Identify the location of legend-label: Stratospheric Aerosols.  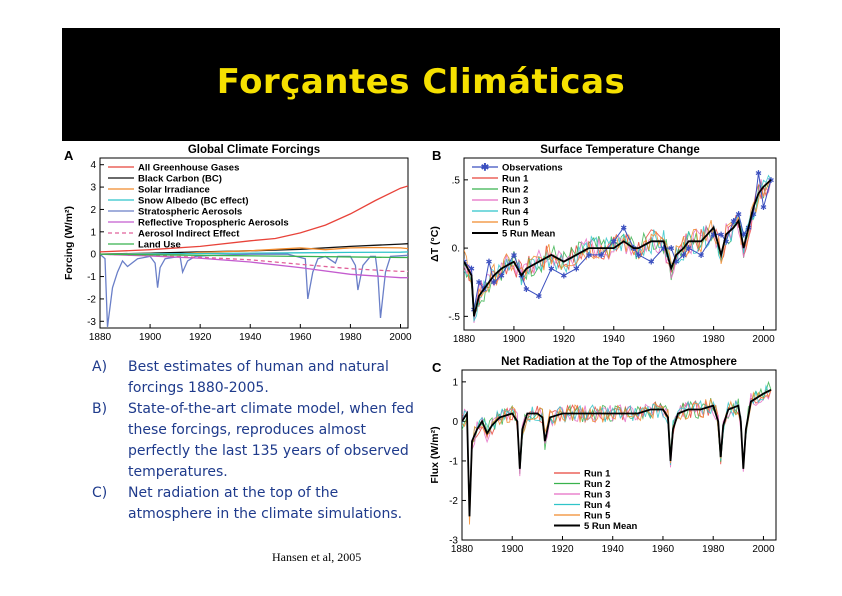
(190, 212).